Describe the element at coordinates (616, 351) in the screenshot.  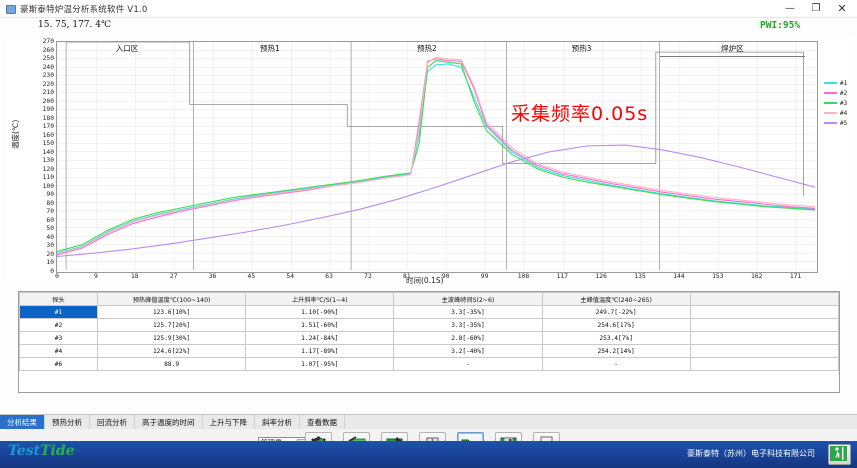
I see `table-cell-value: 254.2[14%]` at that location.